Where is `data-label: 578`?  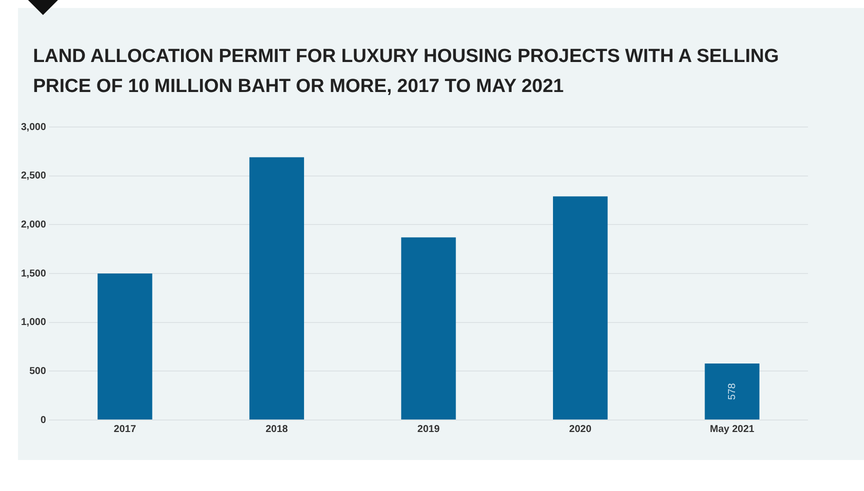 data-label: 578 is located at coordinates (732, 391).